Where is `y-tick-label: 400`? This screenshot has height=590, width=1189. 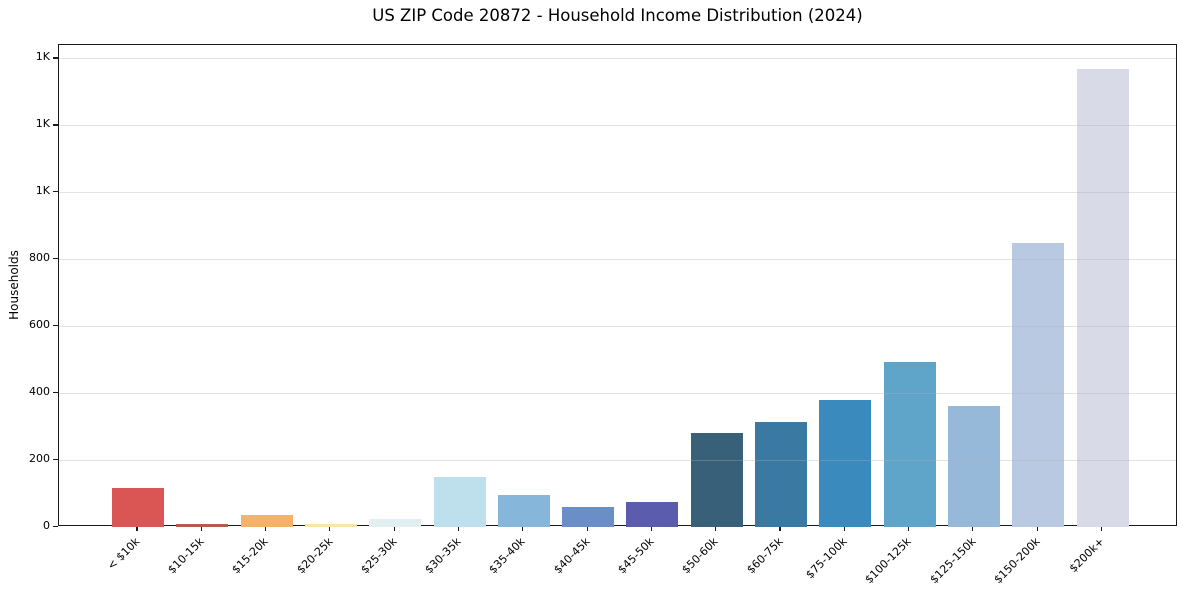 y-tick-label: 400 is located at coordinates (39, 392).